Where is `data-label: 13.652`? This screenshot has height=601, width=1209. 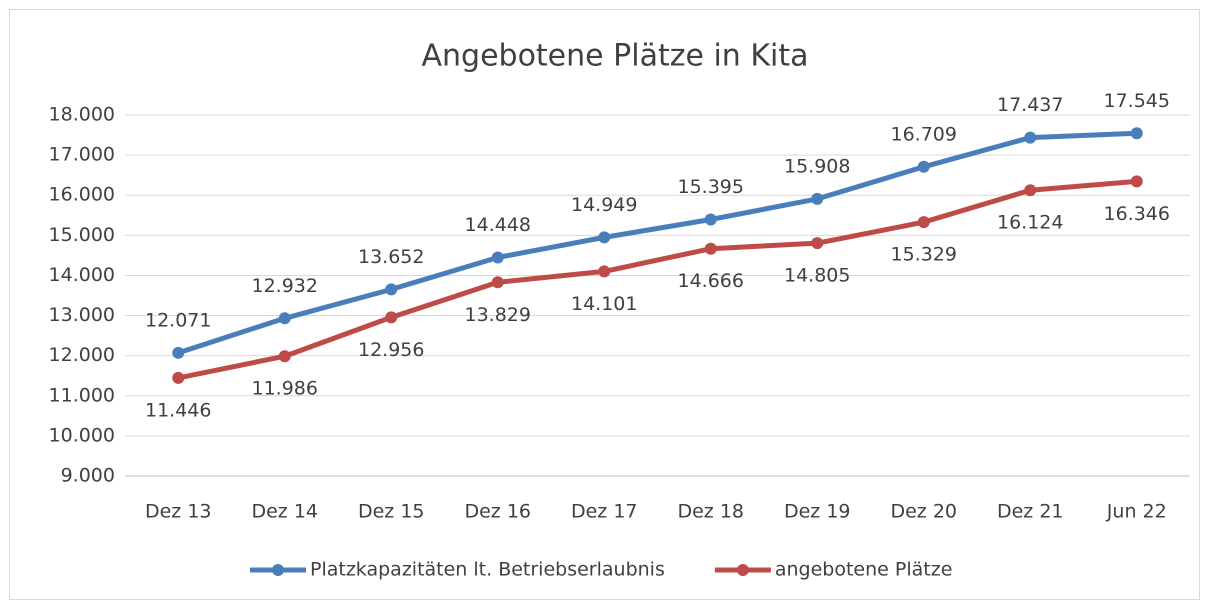 data-label: 13.652 is located at coordinates (391, 257).